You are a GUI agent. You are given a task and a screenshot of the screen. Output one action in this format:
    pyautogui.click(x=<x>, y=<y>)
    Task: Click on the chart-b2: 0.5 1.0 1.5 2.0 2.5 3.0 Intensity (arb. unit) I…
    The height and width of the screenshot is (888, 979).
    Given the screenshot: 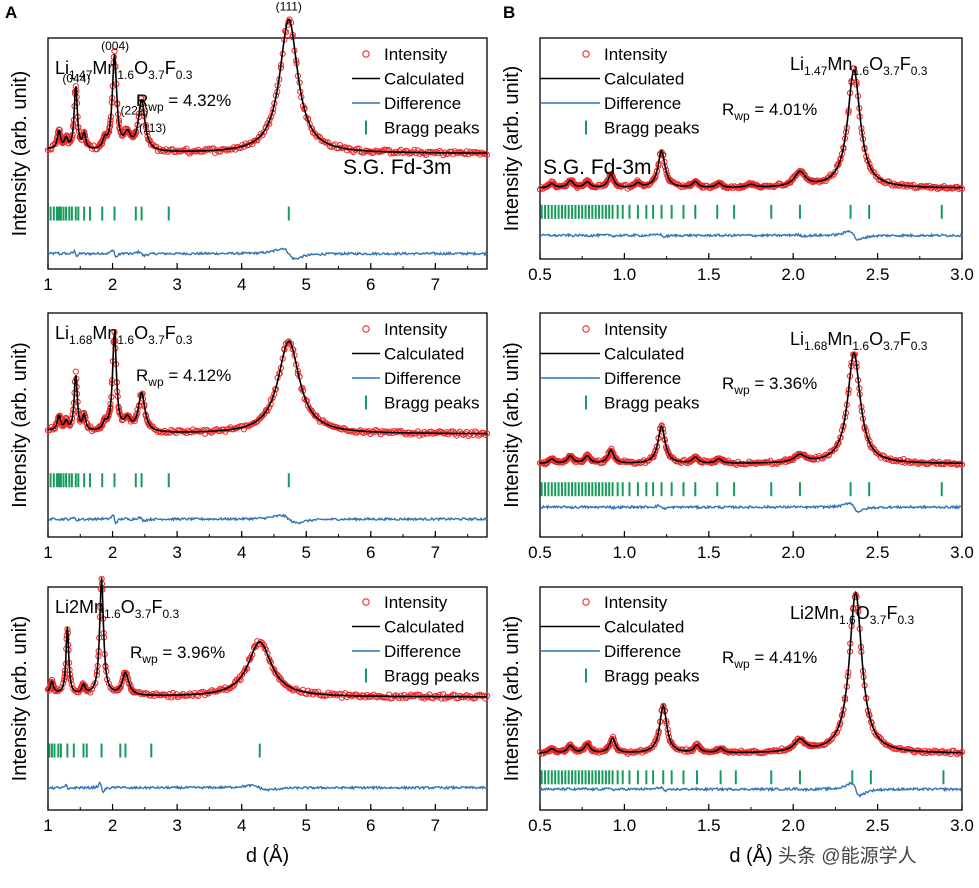 What is the action you would take?
    pyautogui.click(x=737, y=437)
    